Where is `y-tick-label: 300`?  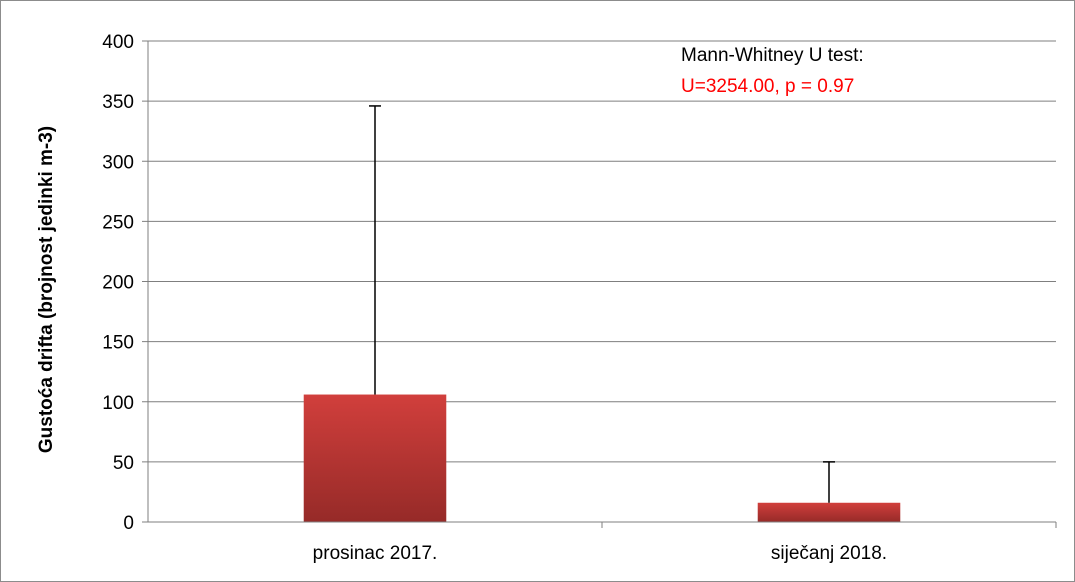 y-tick-label: 300 is located at coordinates (118, 162).